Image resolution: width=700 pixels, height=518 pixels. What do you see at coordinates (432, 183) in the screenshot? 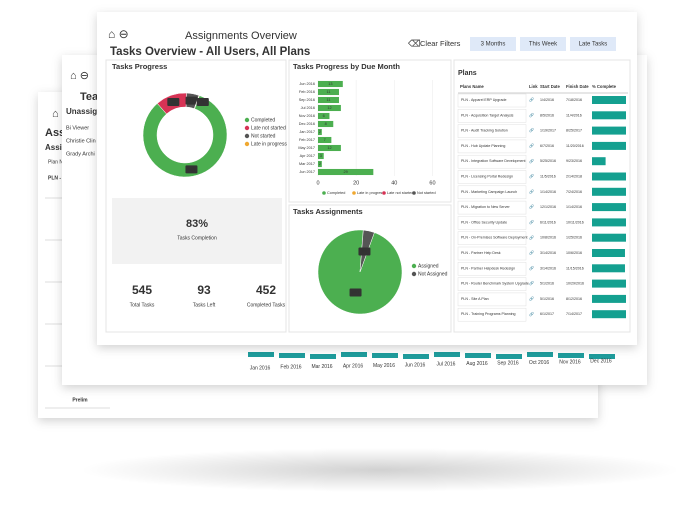
I see `x-tick-label: 60` at bounding box center [432, 183].